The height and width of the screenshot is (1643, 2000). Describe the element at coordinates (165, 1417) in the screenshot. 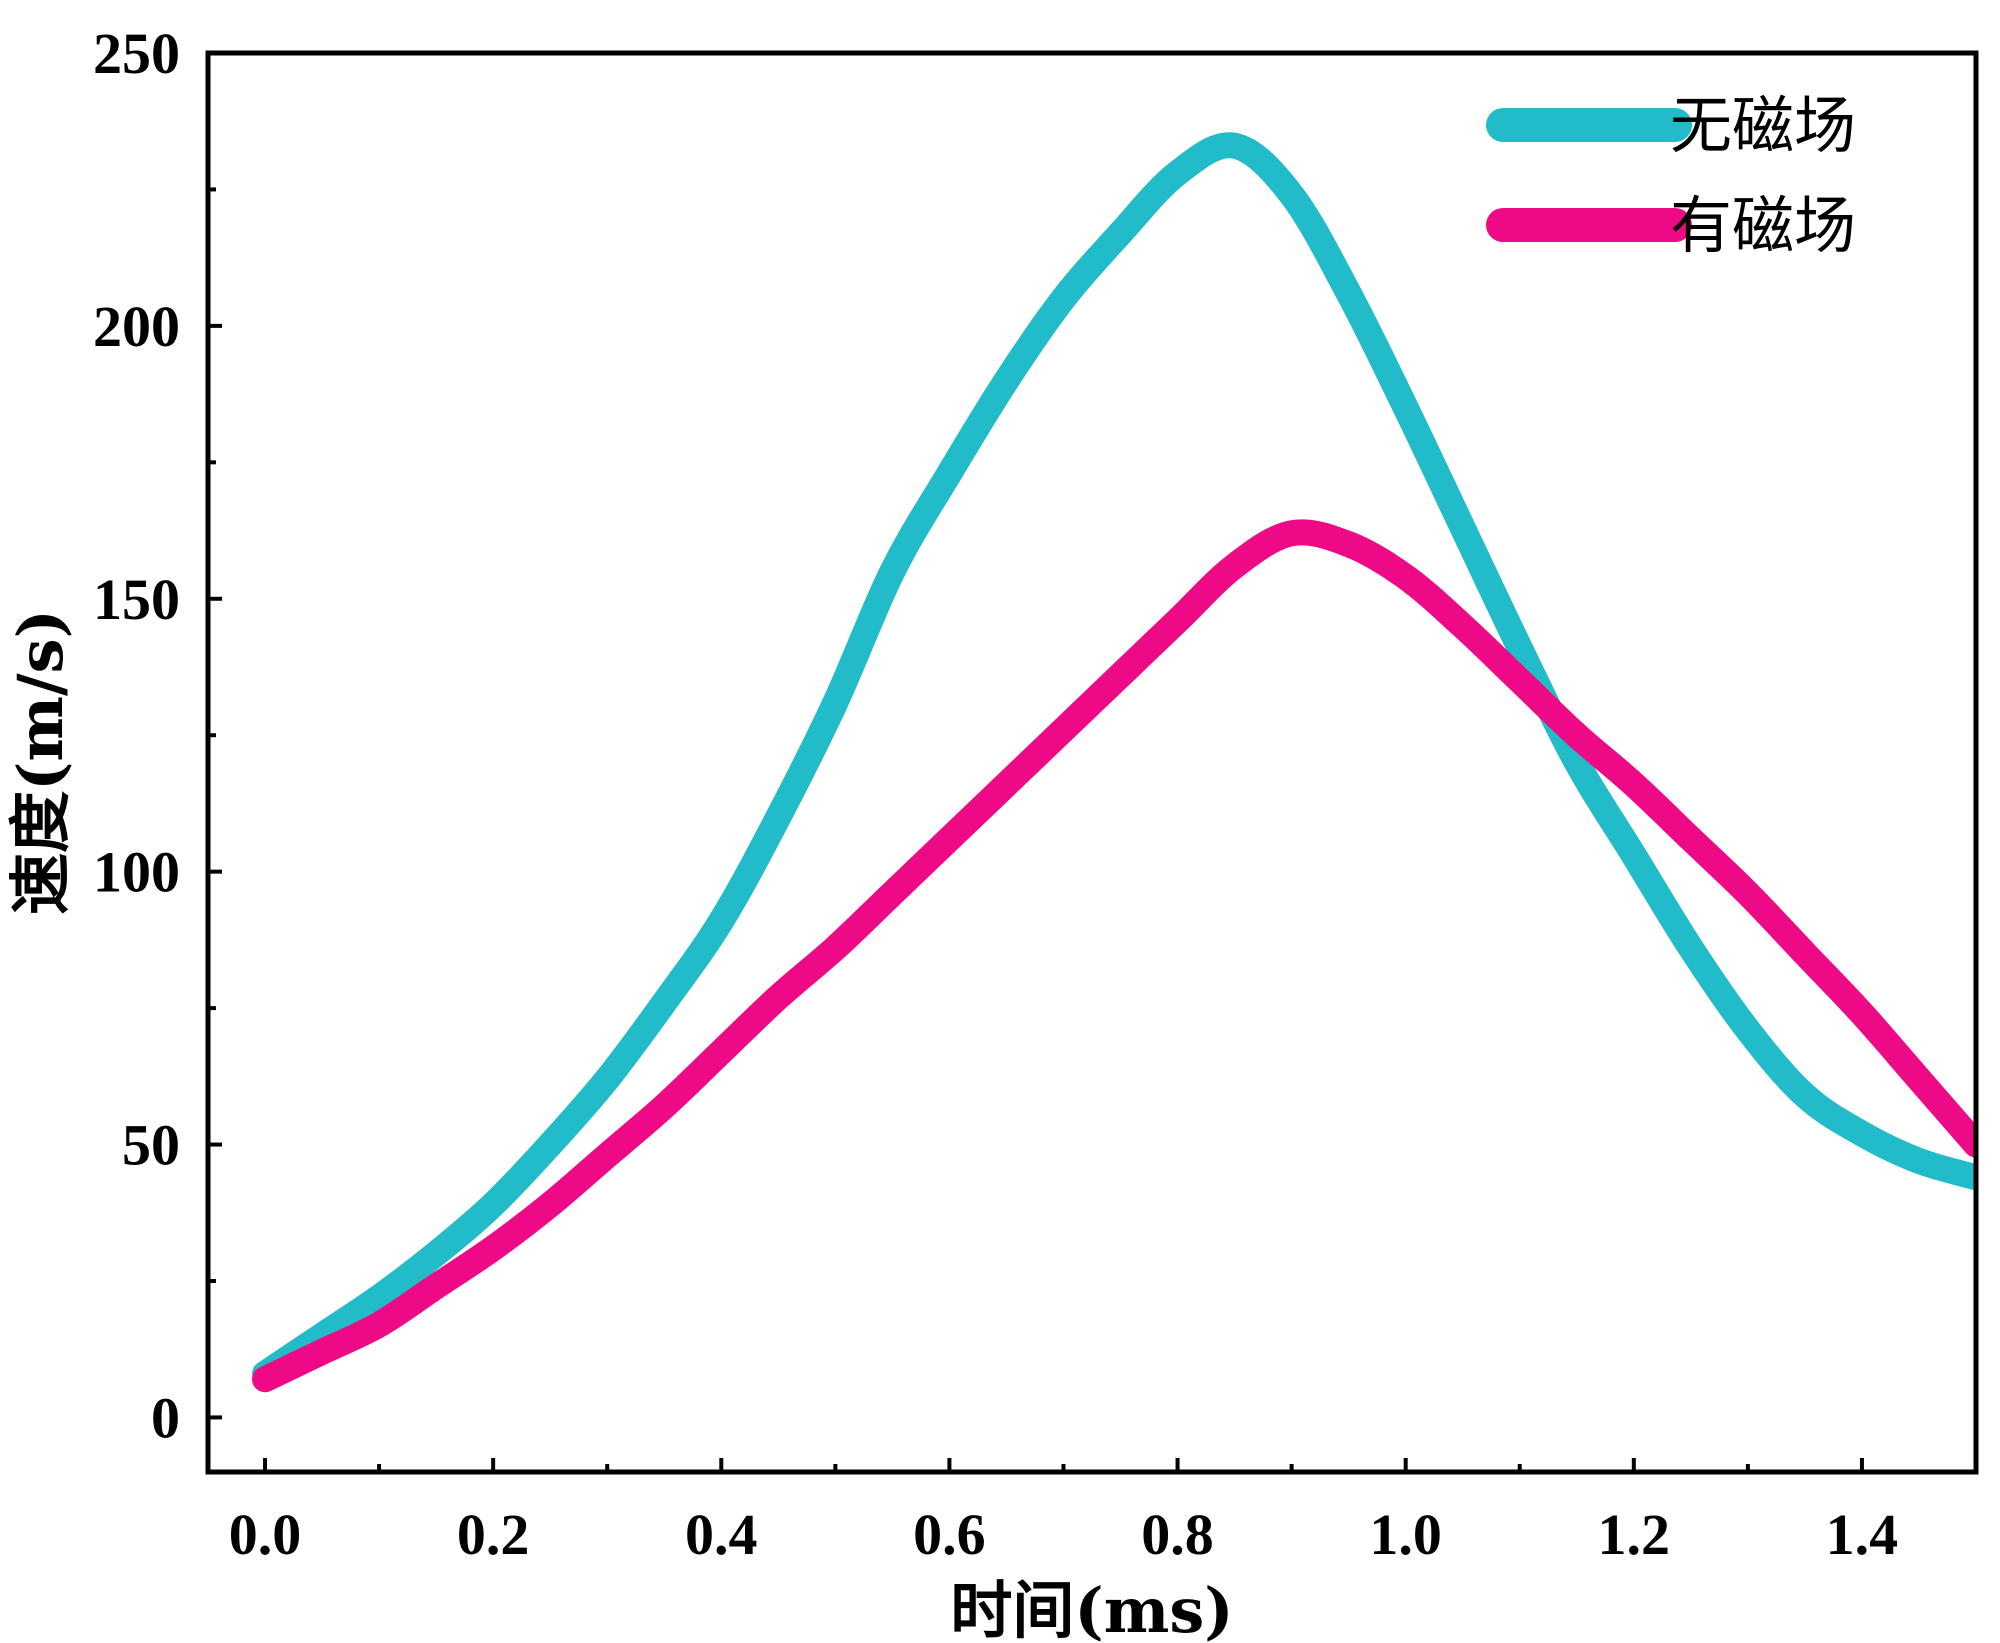

I see `y-tick-label: 0` at that location.